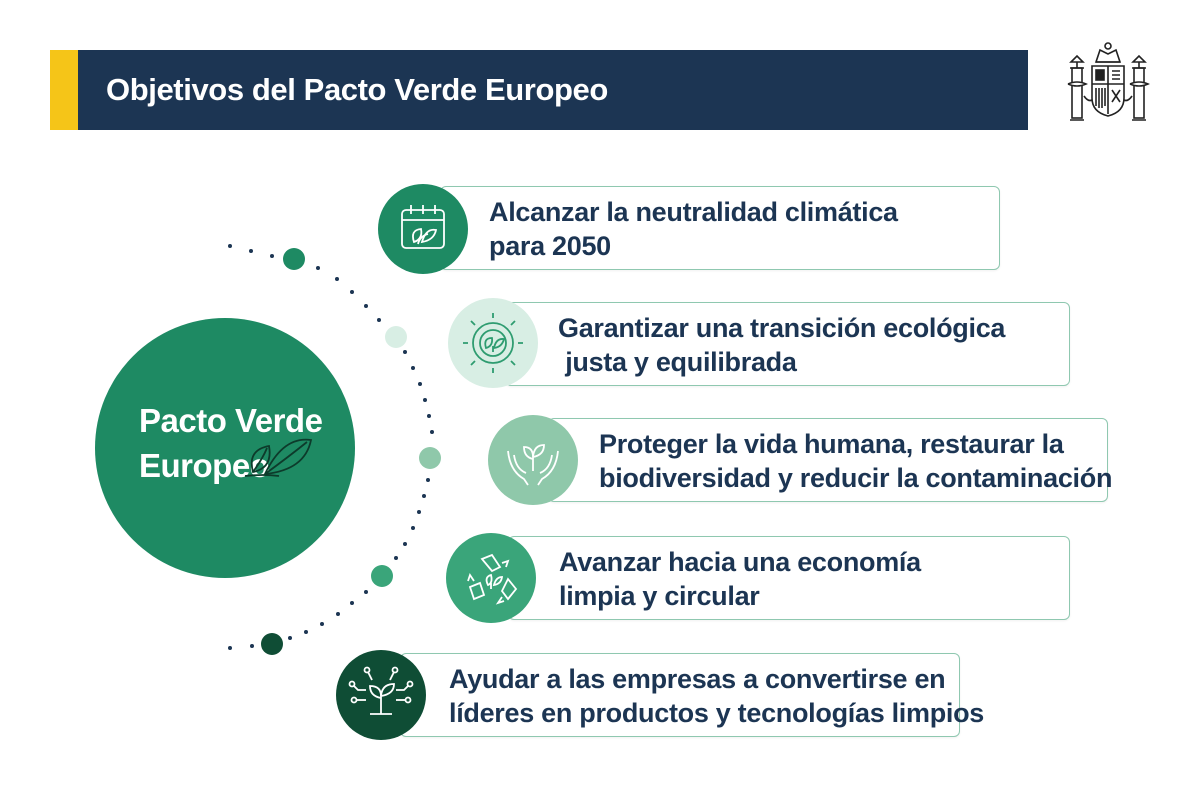  I want to click on objective-1-line-1: Alcanzar la neutralidad climática, so click(693, 212).